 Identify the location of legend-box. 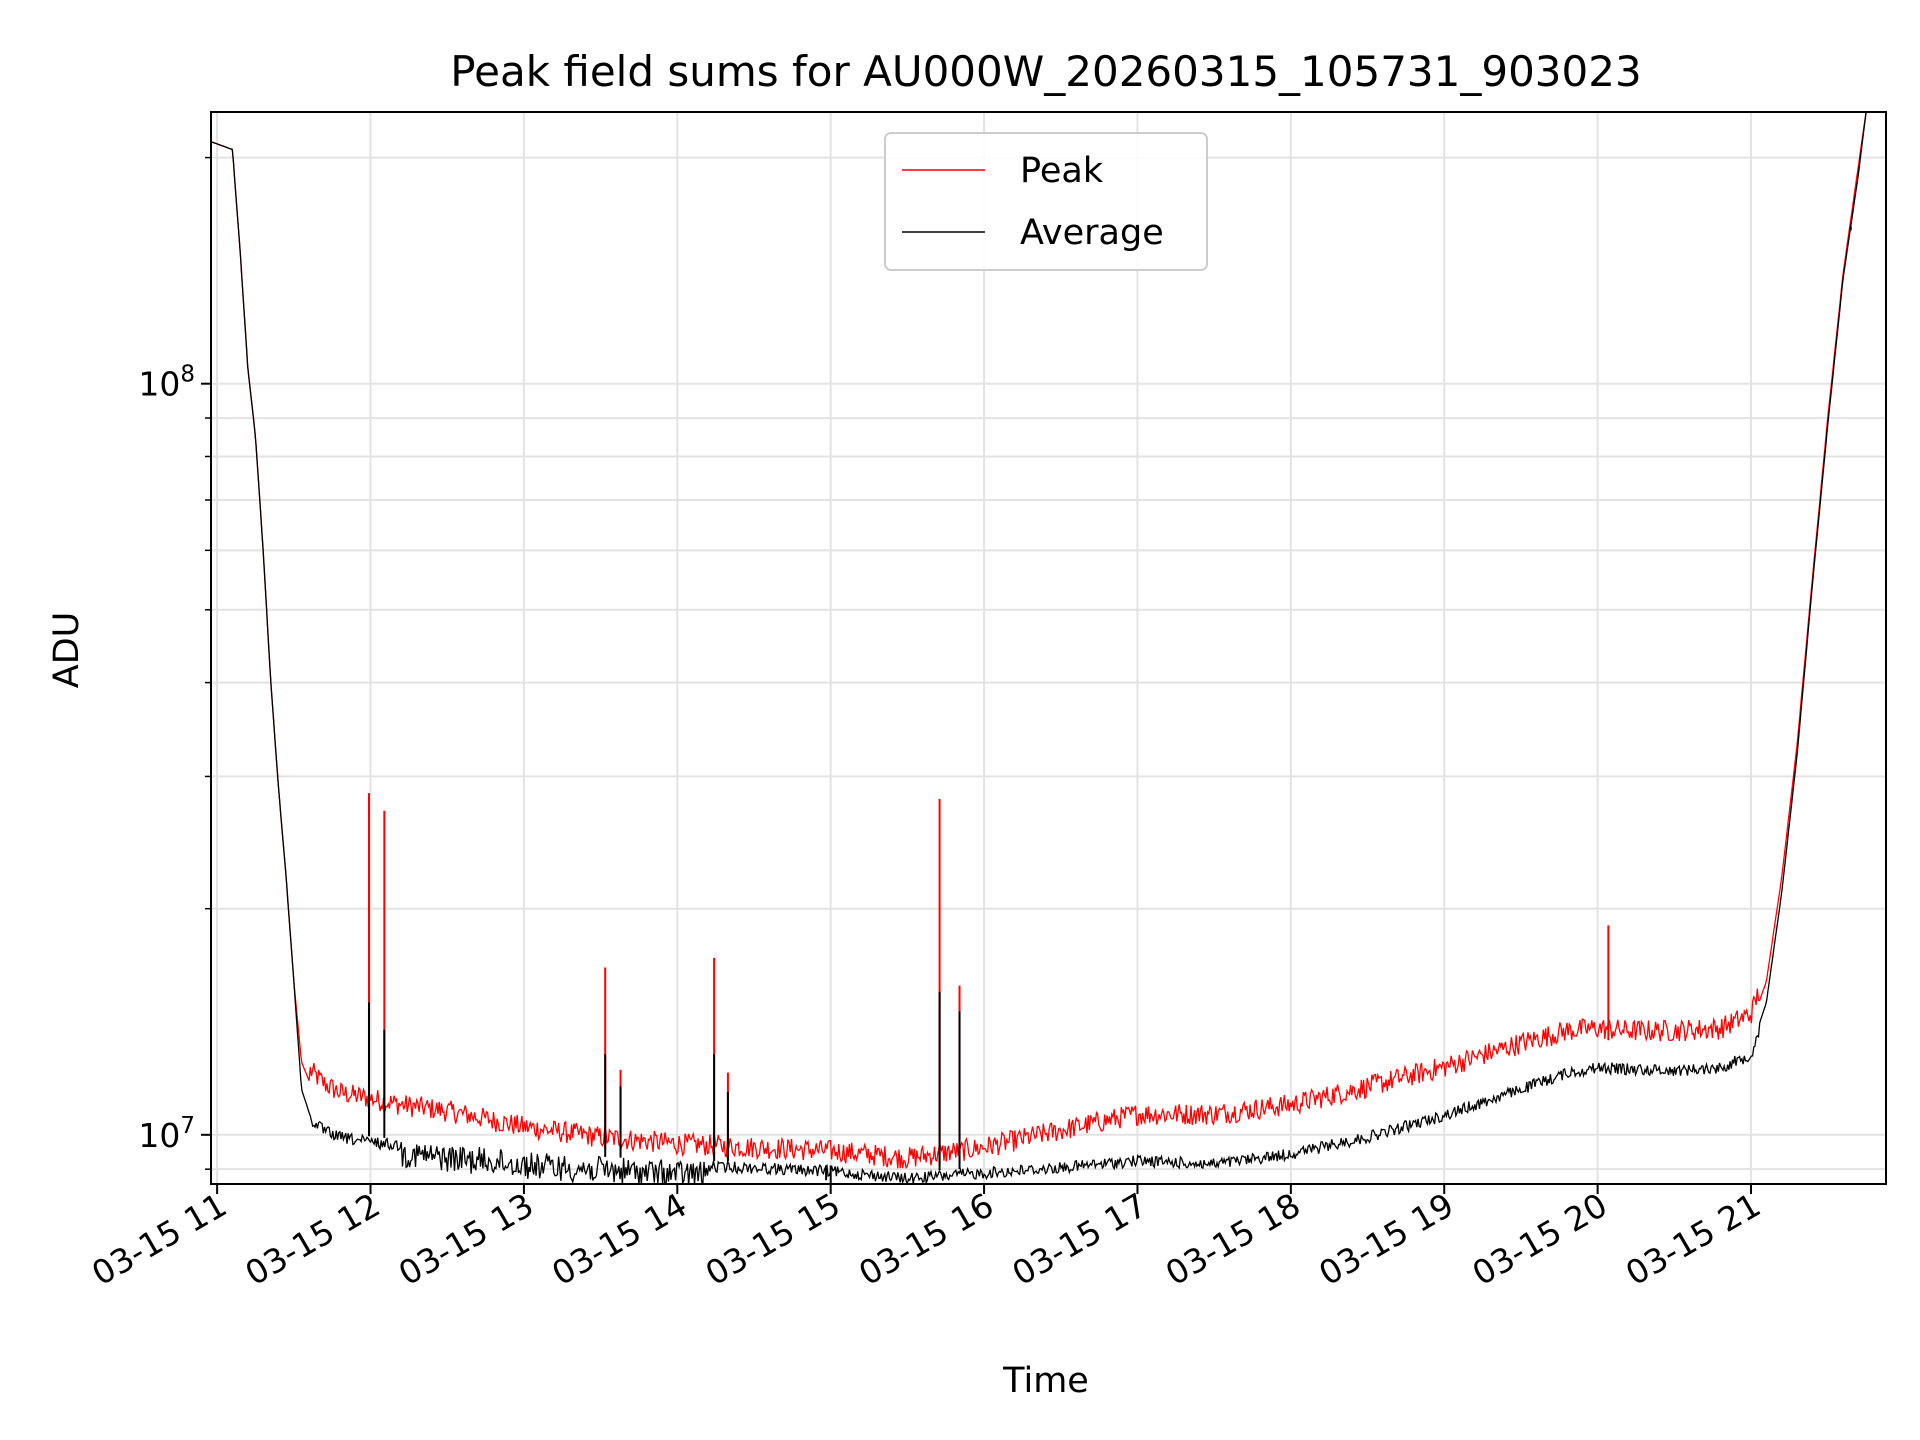
(1046, 201).